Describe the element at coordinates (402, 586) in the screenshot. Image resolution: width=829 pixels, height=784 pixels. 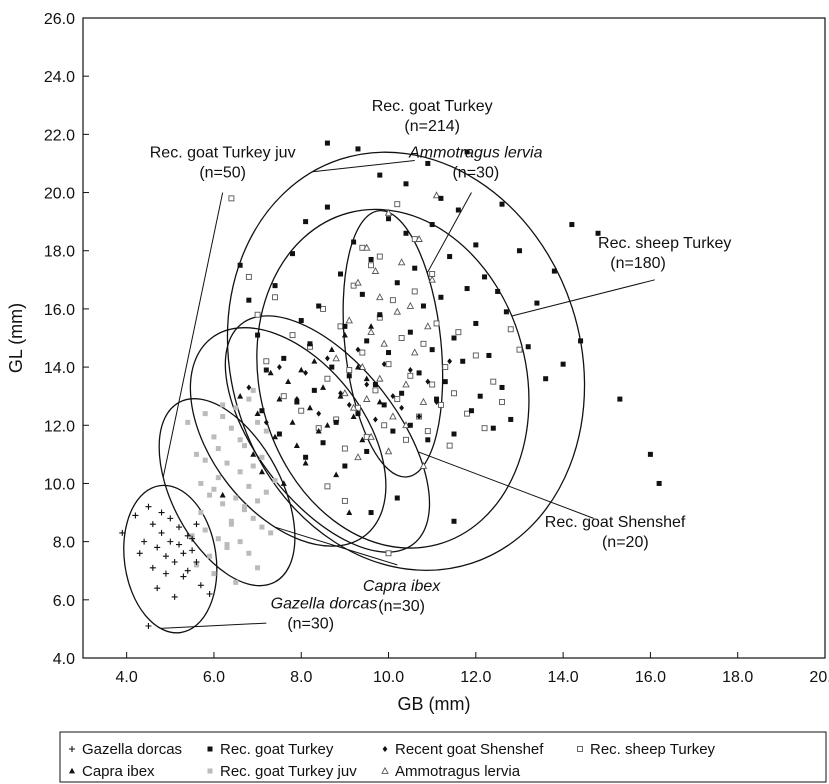
I see `annotation-label: Capra ibex` at that location.